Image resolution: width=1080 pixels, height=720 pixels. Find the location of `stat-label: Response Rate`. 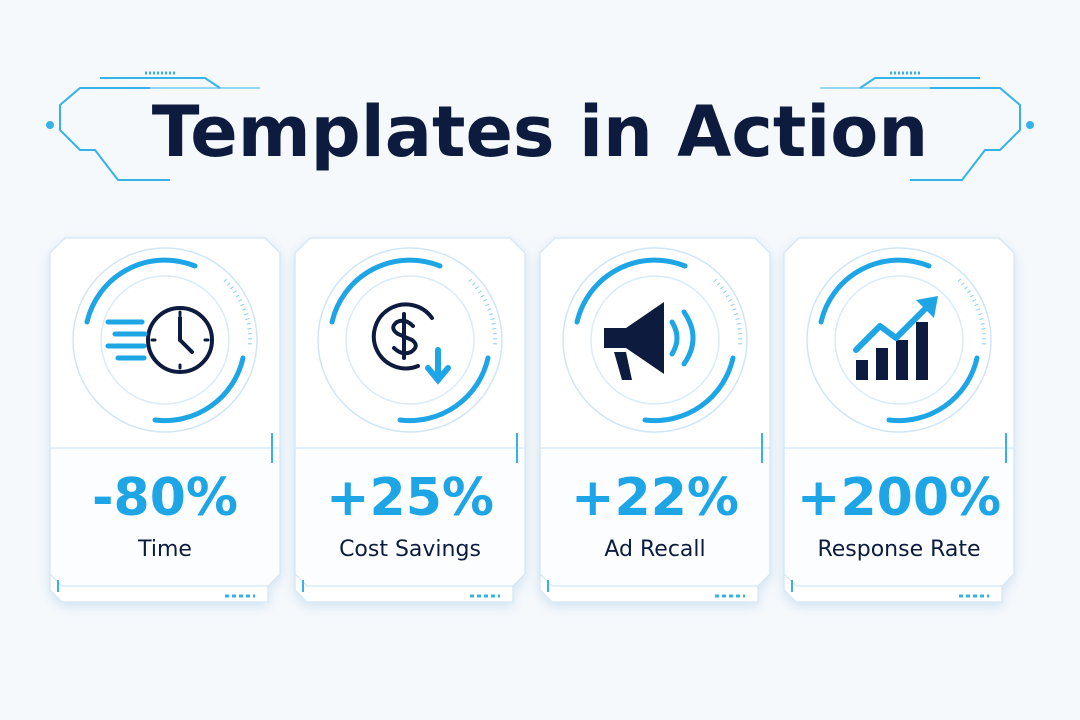

stat-label: Response Rate is located at coordinates (898, 549).